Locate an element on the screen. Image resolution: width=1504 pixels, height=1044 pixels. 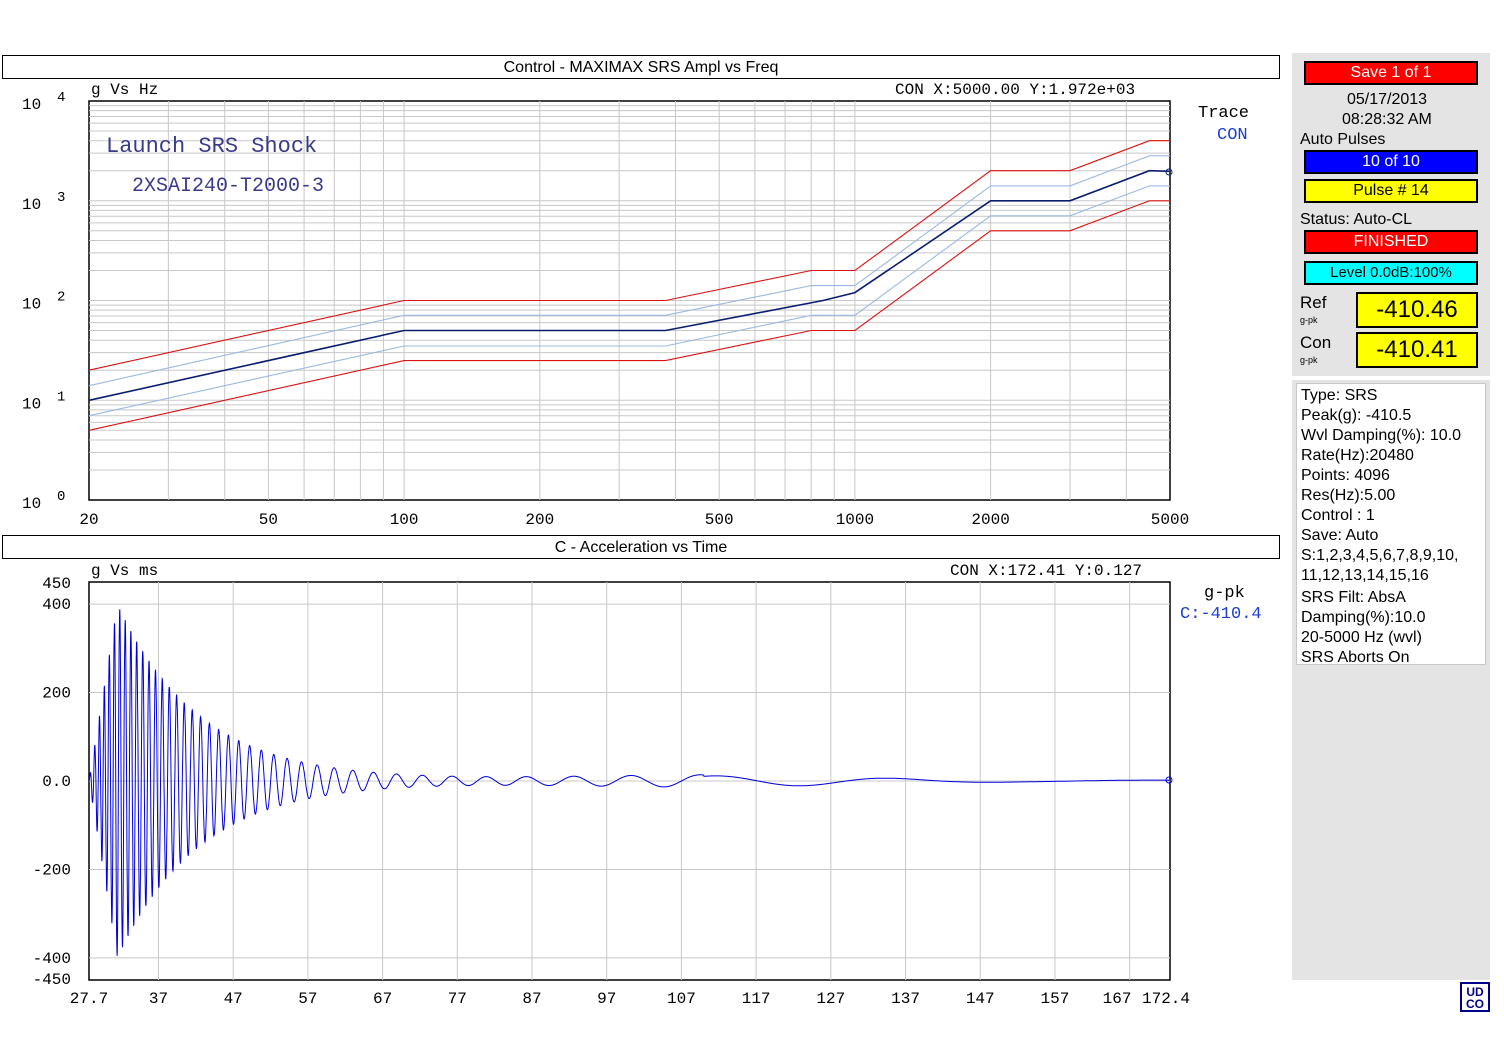
ref-unit: g-pk is located at coordinates (1309, 320).